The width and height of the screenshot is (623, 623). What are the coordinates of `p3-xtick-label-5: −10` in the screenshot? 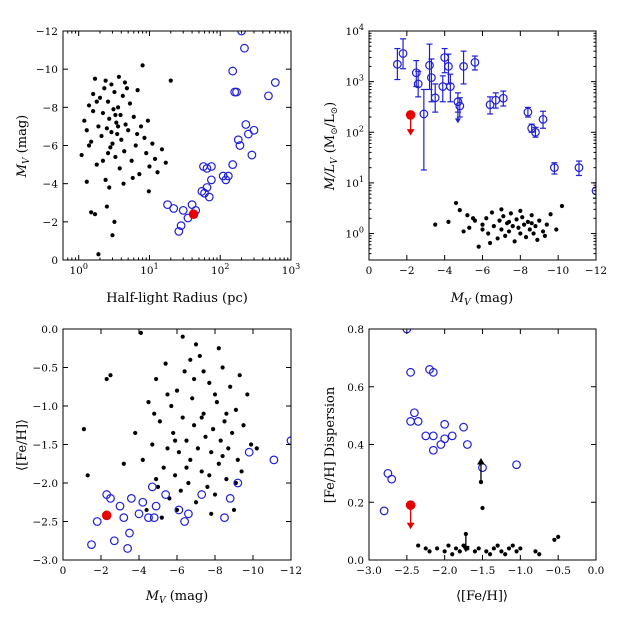 It's located at (253, 571).